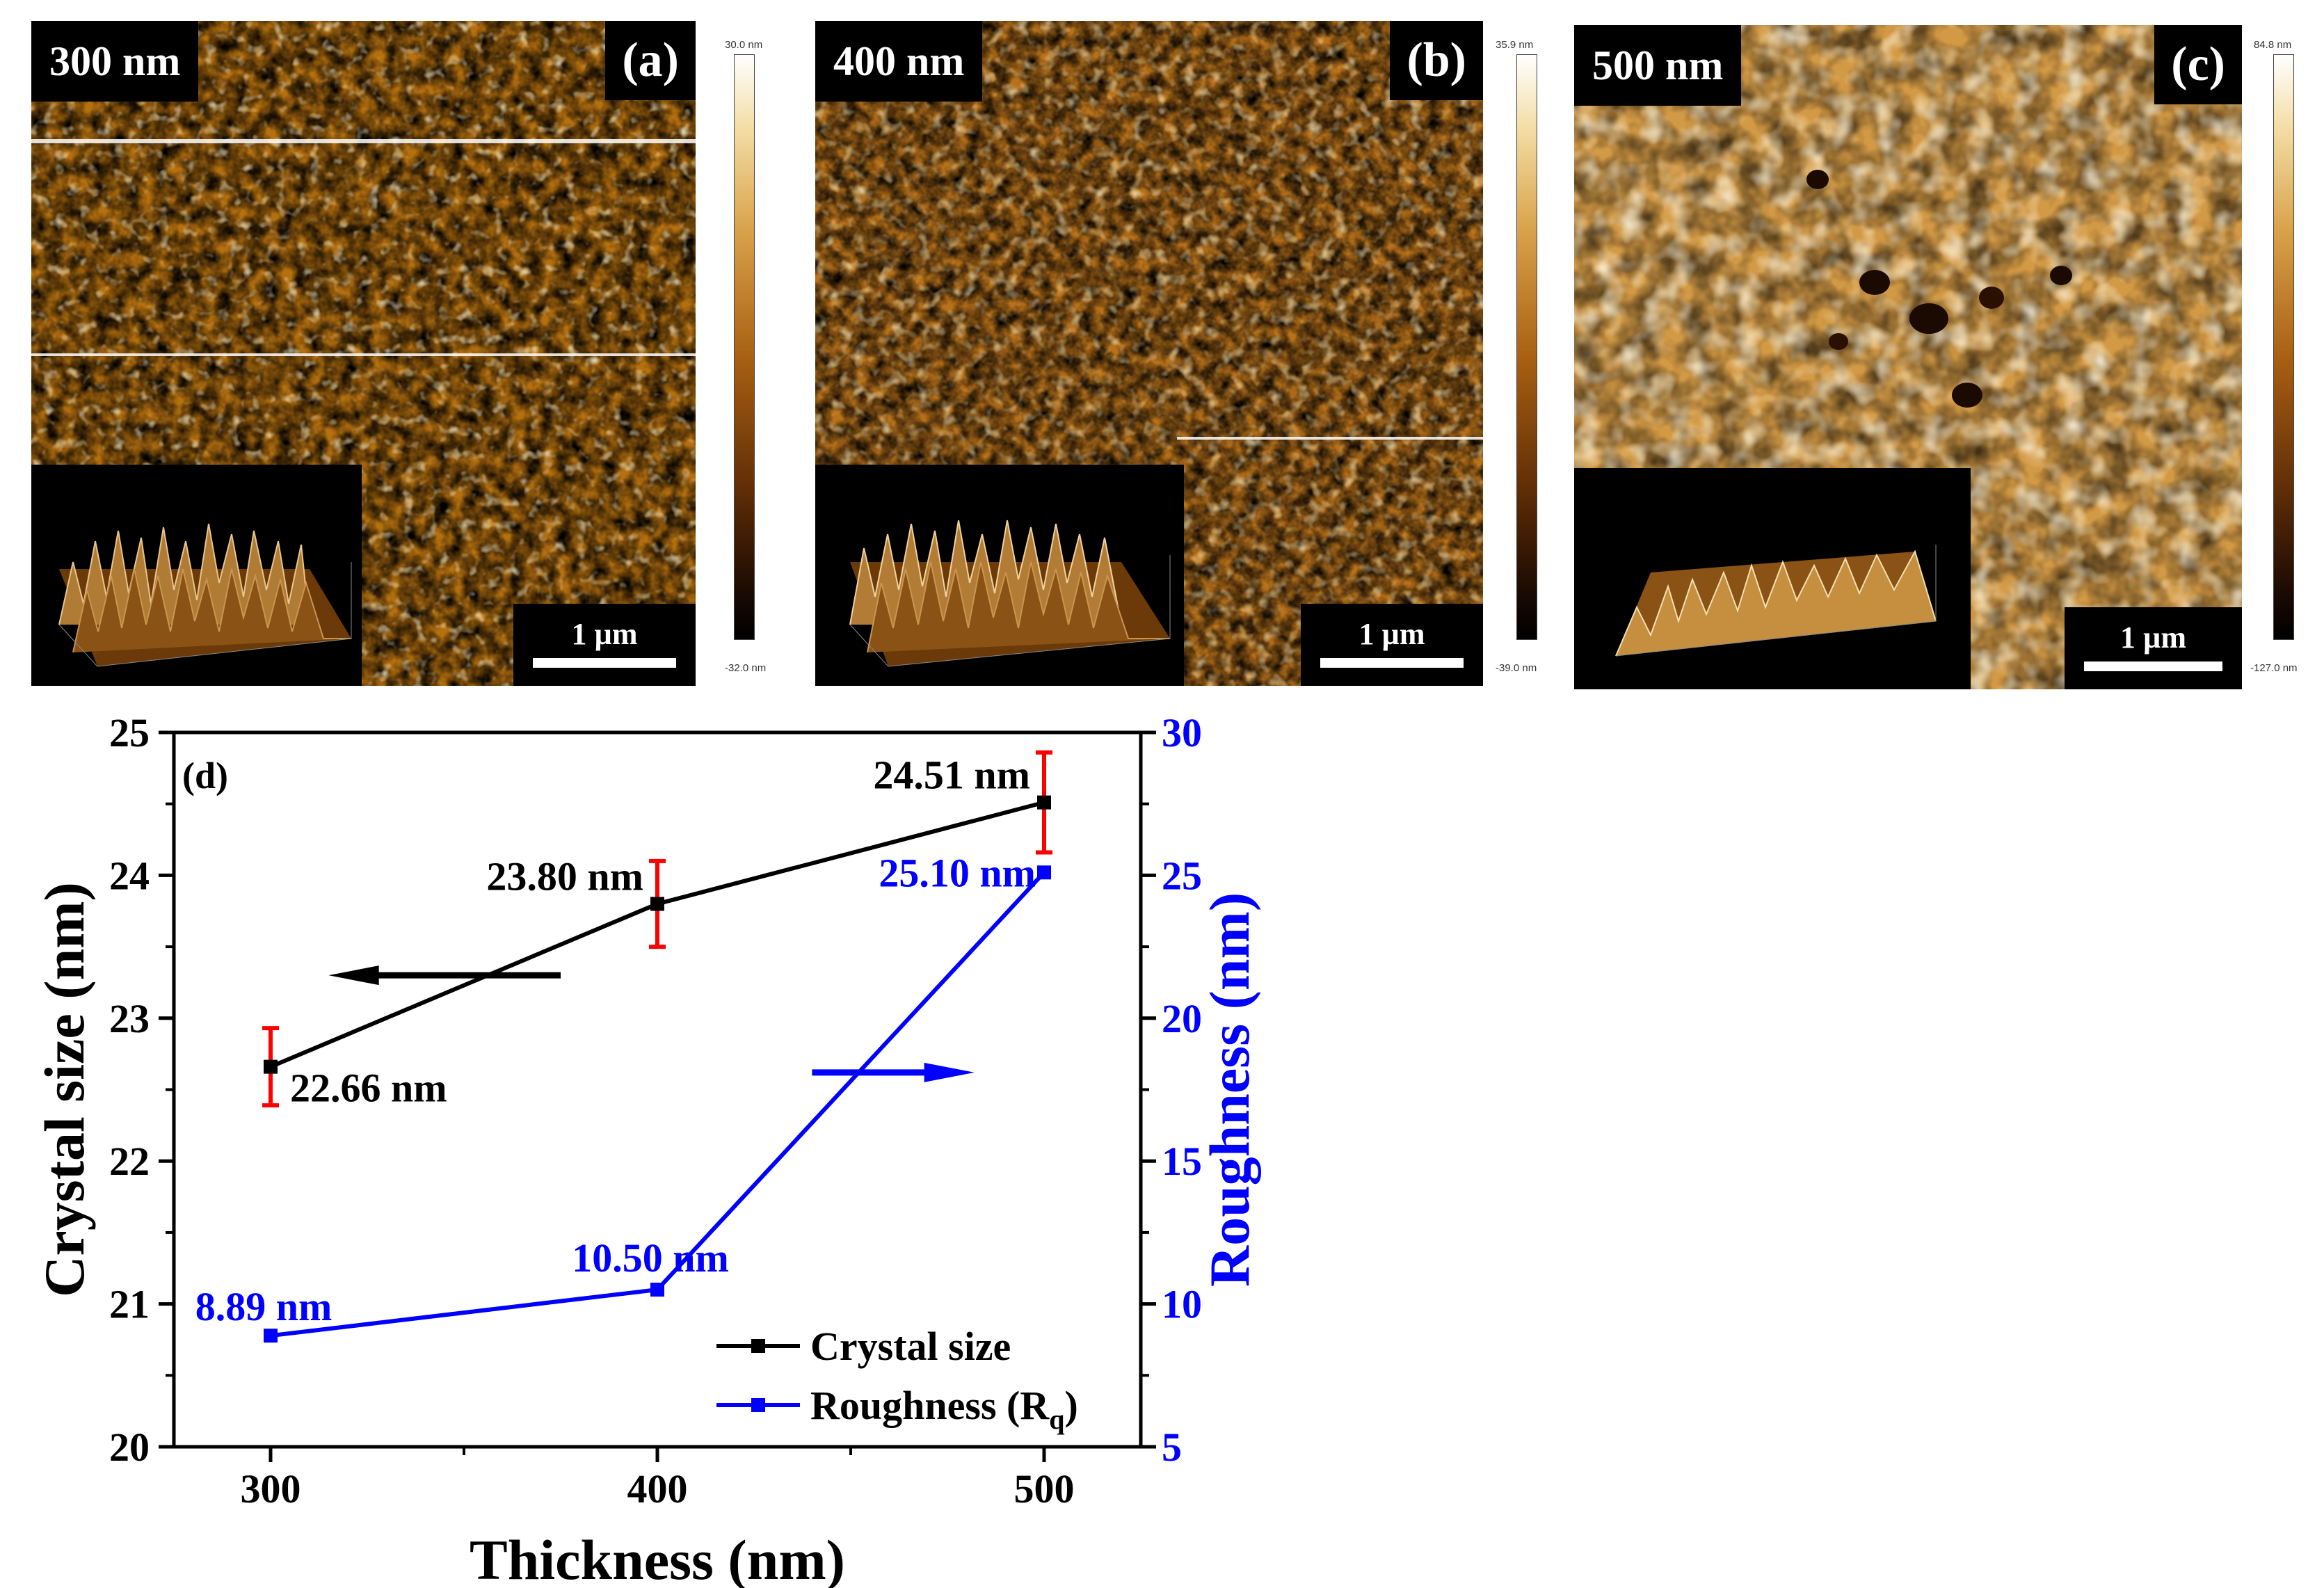 Image resolution: width=2324 pixels, height=1588 pixels. What do you see at coordinates (2283, 347) in the screenshot?
I see `color-scale-c` at bounding box center [2283, 347].